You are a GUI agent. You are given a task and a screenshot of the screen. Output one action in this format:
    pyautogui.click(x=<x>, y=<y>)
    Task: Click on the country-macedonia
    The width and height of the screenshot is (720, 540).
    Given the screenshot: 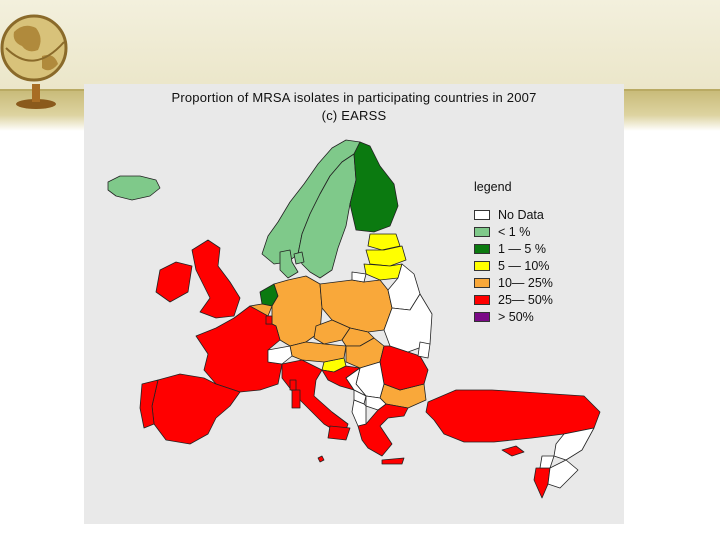 What is the action you would take?
    pyautogui.click(x=376, y=403)
    